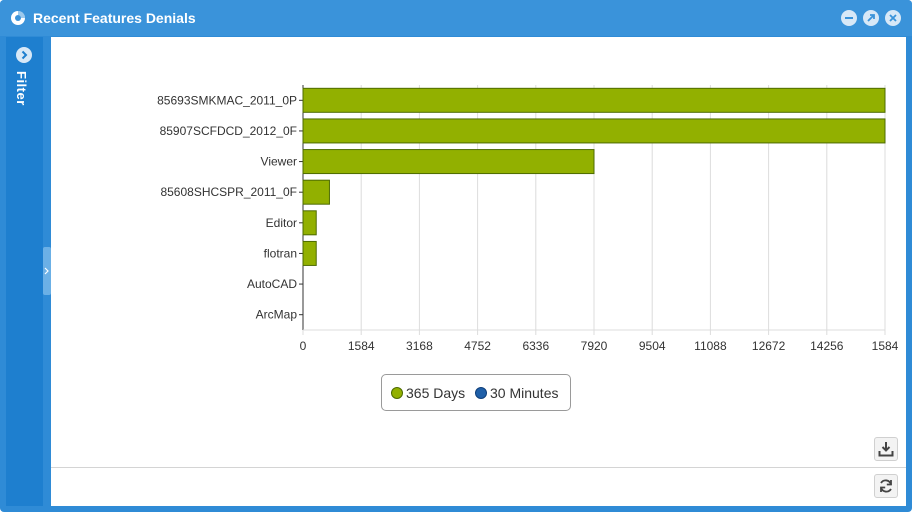 The height and width of the screenshot is (512, 912). I want to click on y-tick-label: Editor, so click(281, 223).